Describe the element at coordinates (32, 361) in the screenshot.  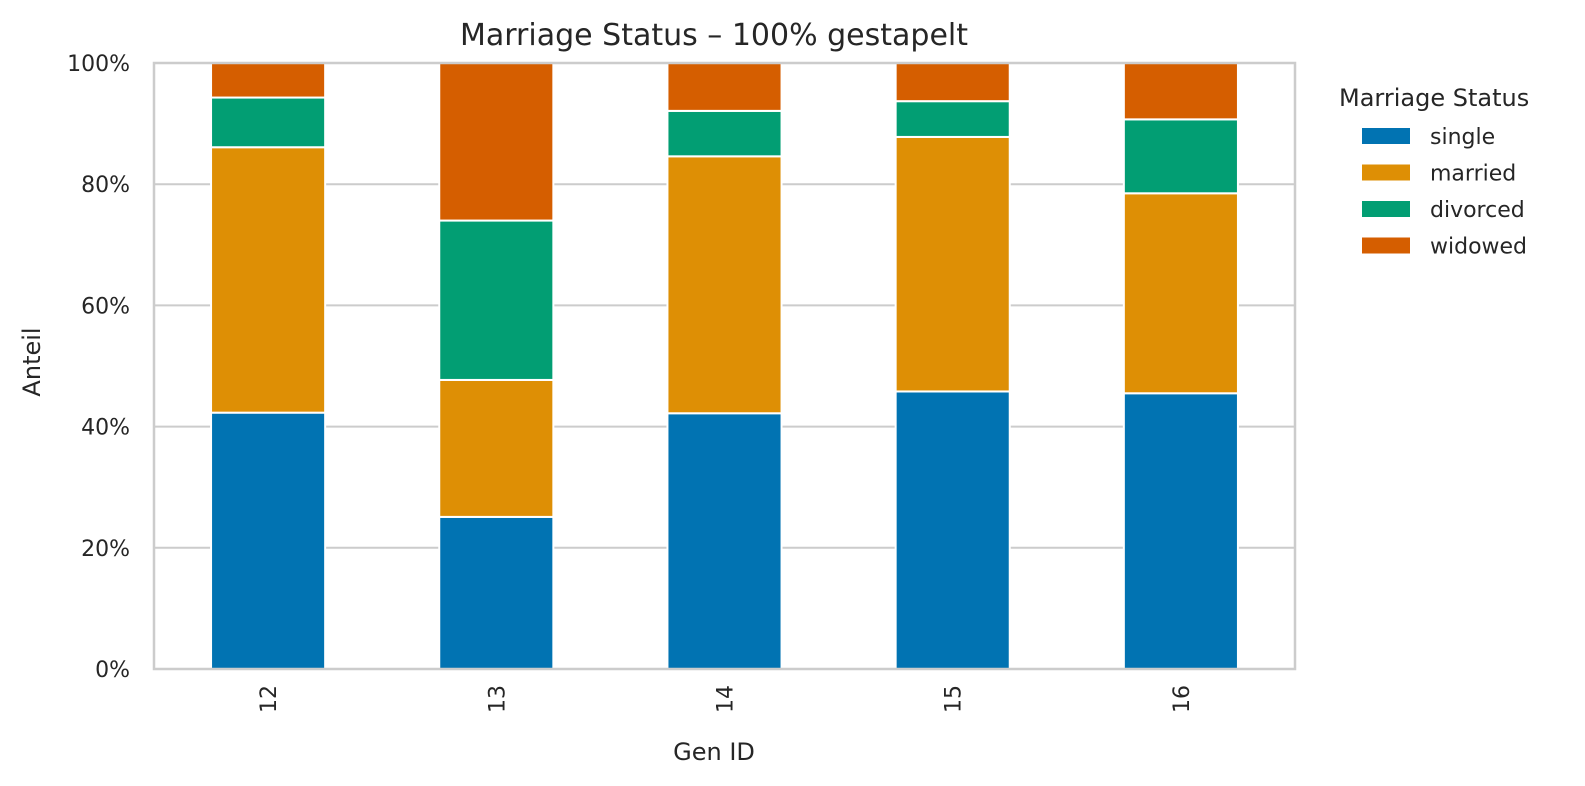
I see `y-axis-label: Anteil` at that location.